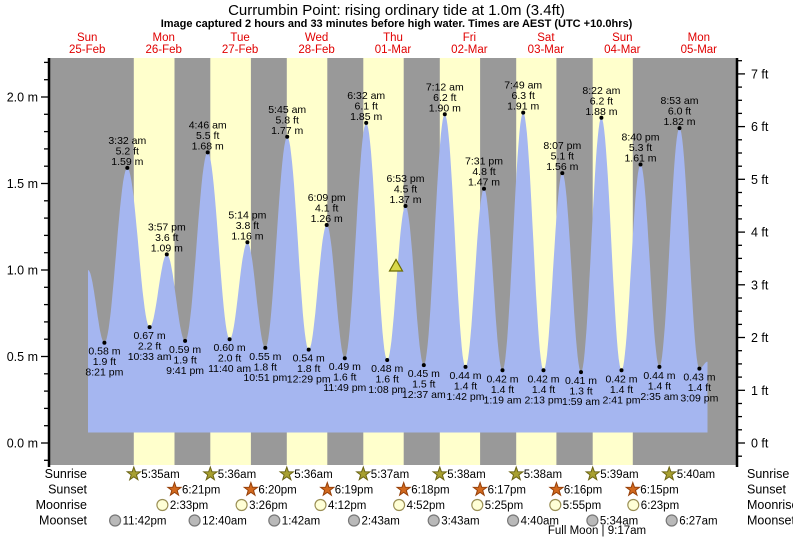 This screenshot has height=539, width=793. What do you see at coordinates (313, 475) in the screenshot?
I see `astro-time-label: 5:36am` at bounding box center [313, 475].